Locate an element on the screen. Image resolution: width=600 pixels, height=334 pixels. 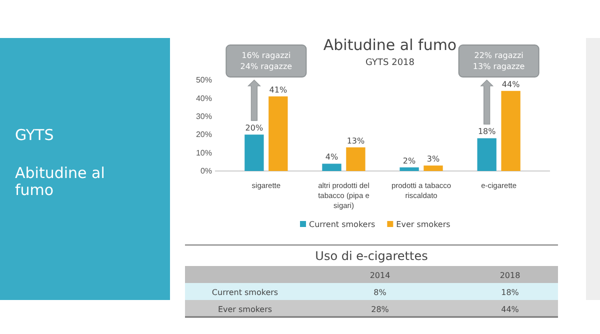
data-label: 20% is located at coordinates (254, 128).